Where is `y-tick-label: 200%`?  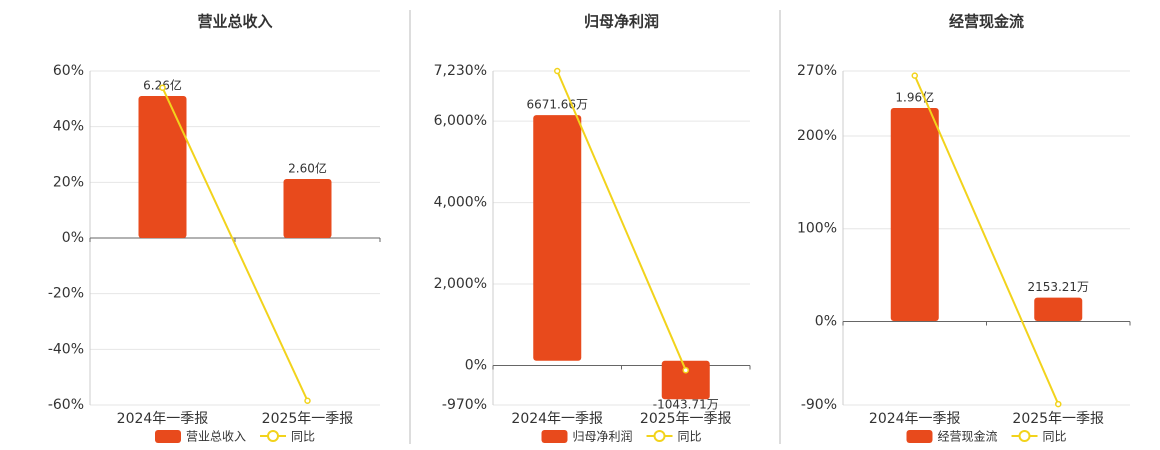
y-tick-label: 200% is located at coordinates (817, 136).